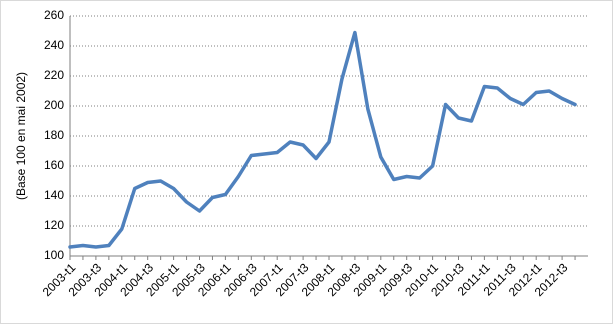 The height and width of the screenshot is (325, 614). I want to click on y-tick-label: 140, so click(54, 195).